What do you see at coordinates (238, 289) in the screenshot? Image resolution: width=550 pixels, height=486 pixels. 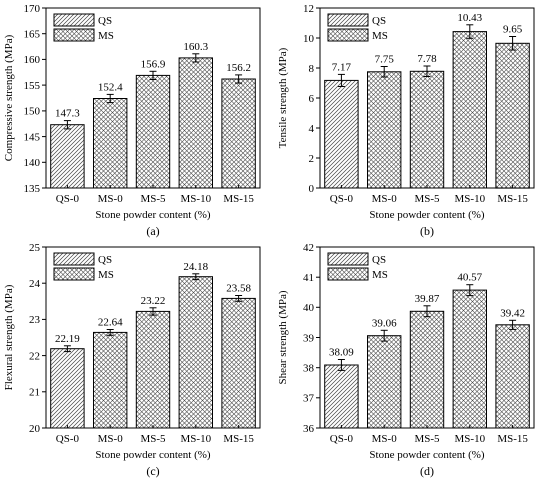 I see `data-label: 23.58` at bounding box center [238, 289].